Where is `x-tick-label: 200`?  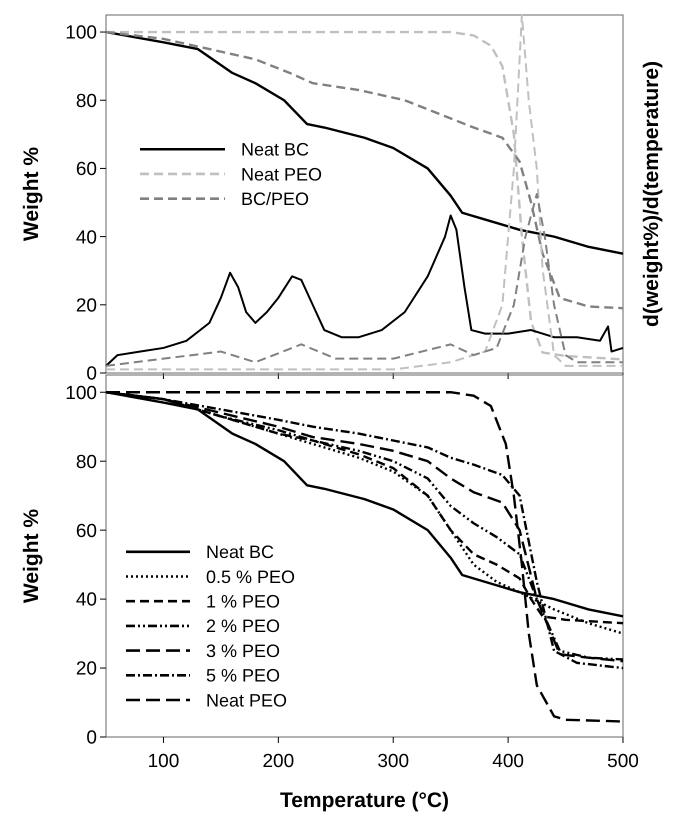
x-tick-label: 200 is located at coordinates (278, 761).